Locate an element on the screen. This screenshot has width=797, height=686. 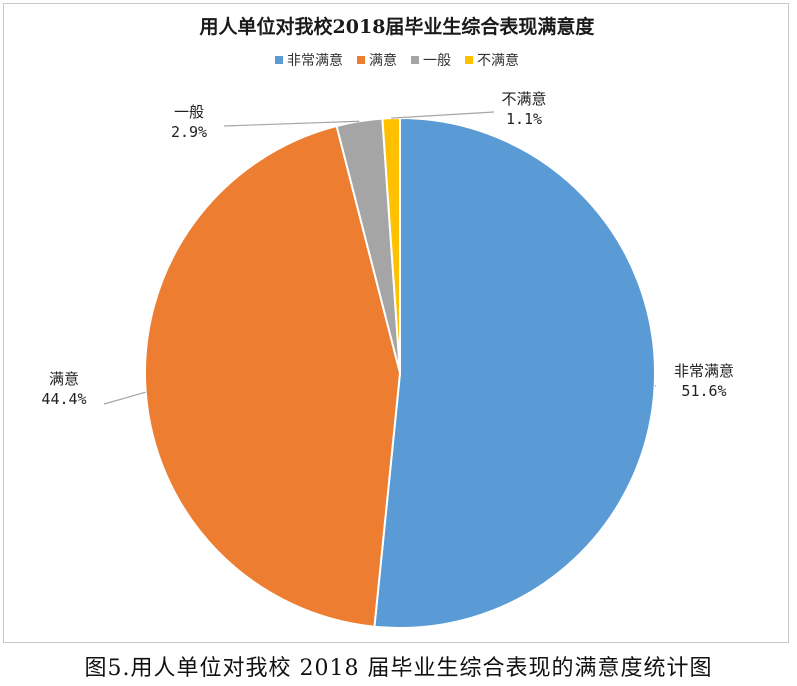
slice-category-label: 一般 is located at coordinates (189, 112).